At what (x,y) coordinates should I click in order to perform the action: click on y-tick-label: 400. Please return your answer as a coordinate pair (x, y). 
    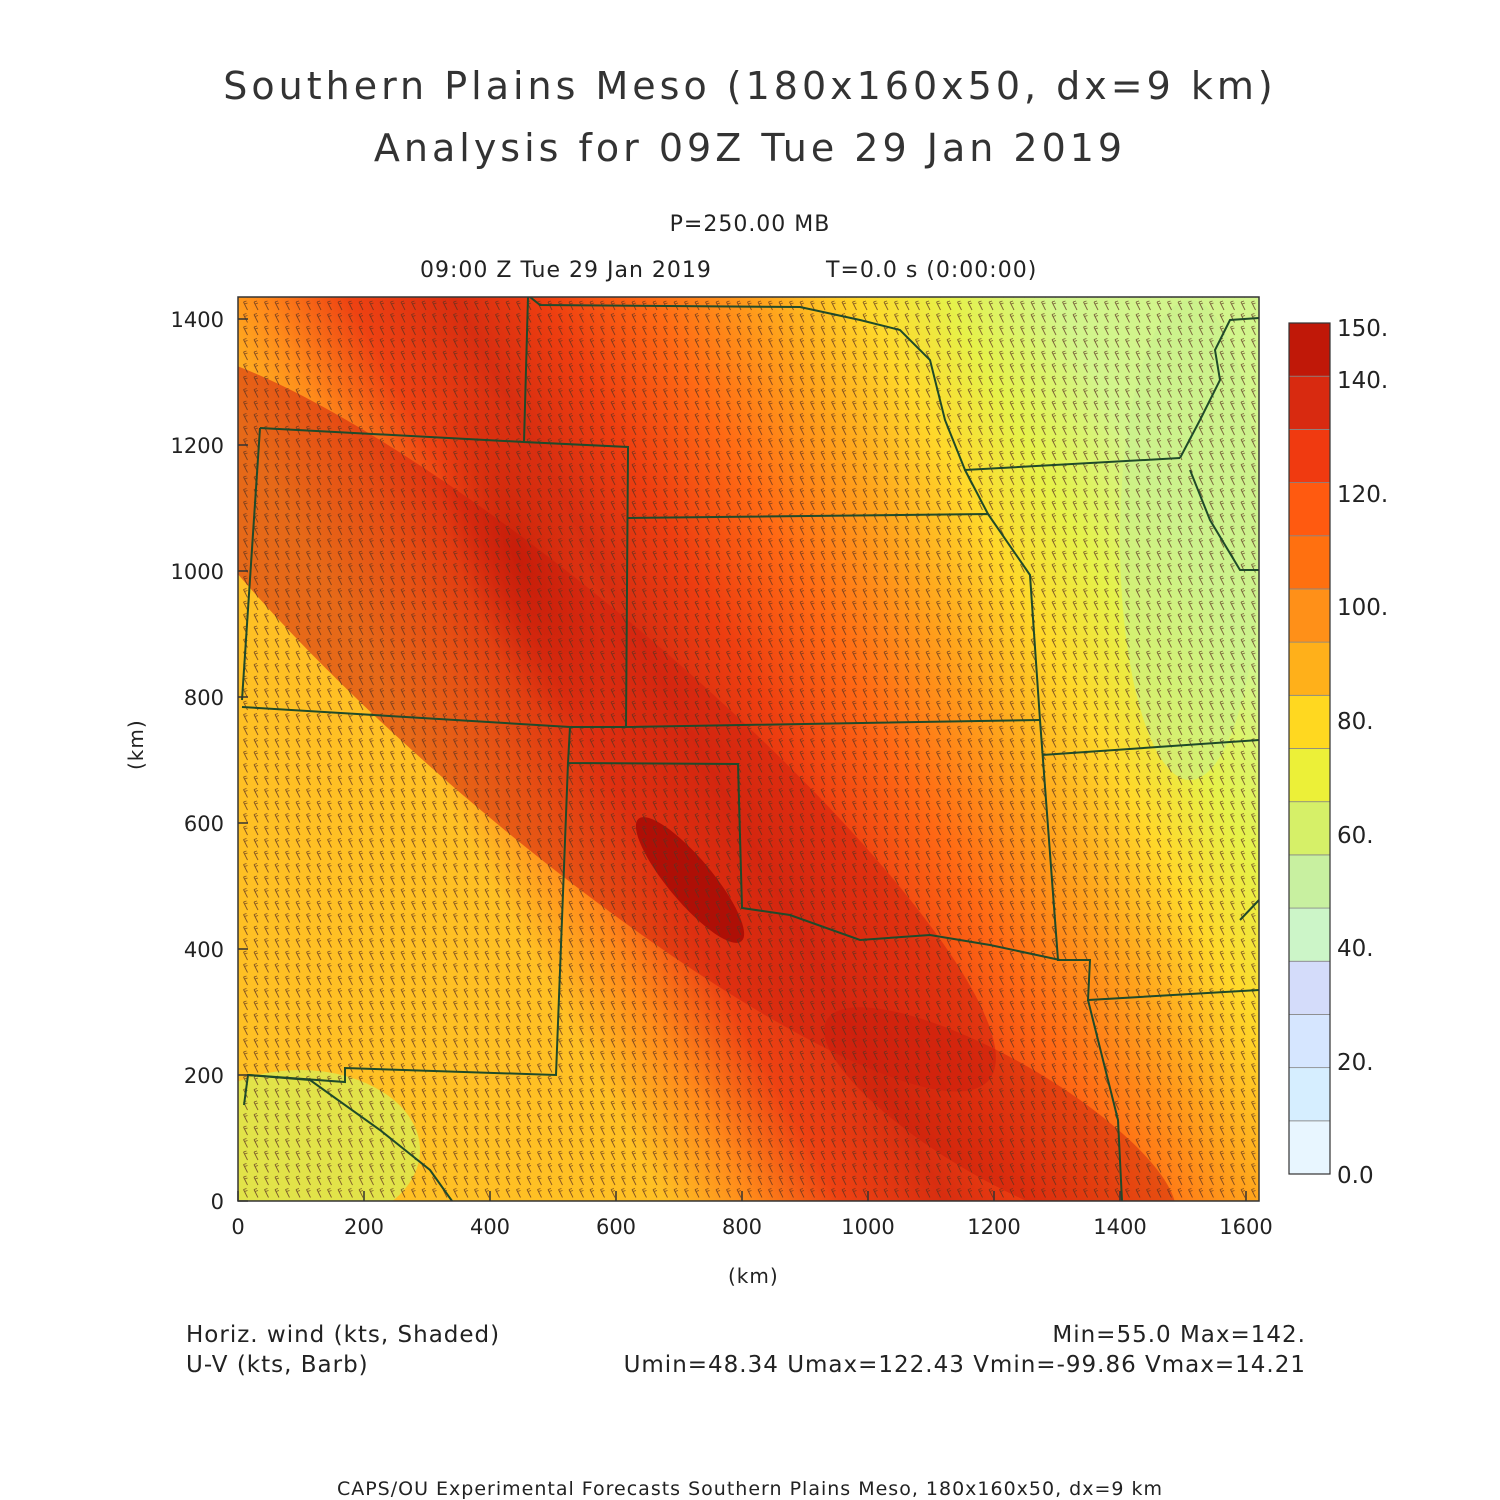
    Looking at the image, I should click on (204, 950).